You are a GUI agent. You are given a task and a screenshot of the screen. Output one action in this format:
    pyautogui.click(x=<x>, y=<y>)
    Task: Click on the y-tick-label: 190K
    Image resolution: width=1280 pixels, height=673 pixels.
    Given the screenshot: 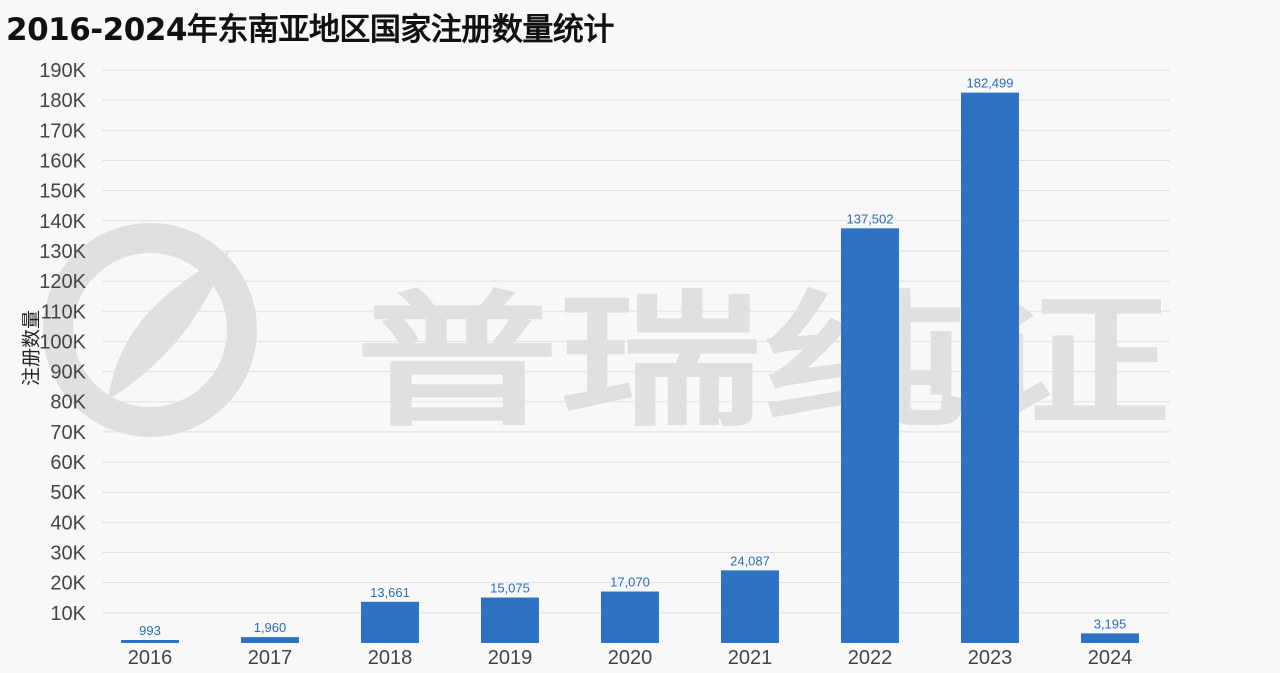 What is the action you would take?
    pyautogui.click(x=62, y=71)
    